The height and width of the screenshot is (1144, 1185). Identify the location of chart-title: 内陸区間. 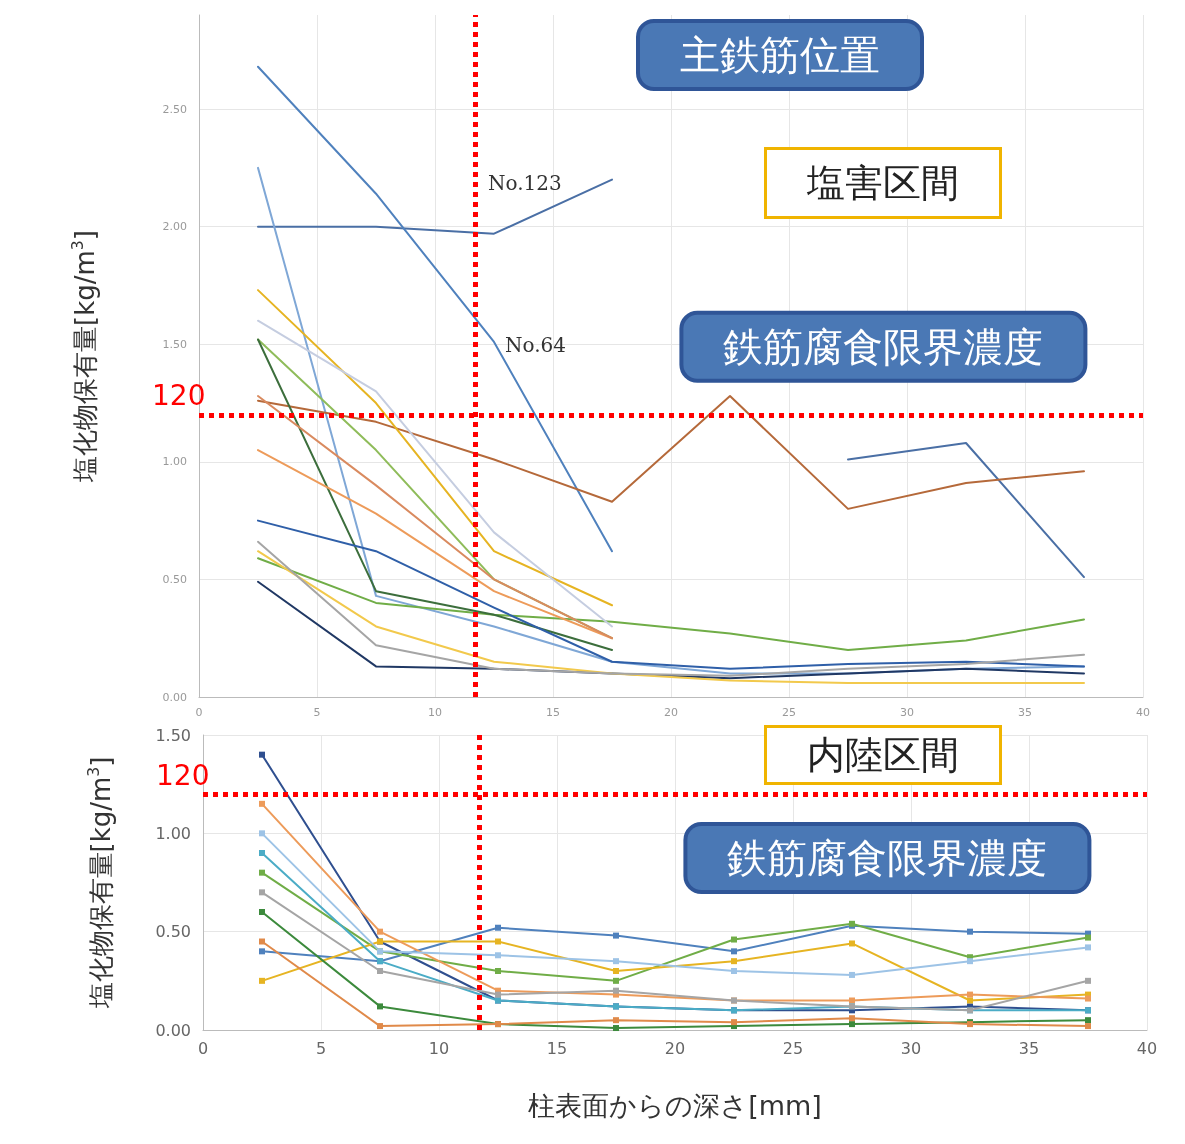
(883, 755).